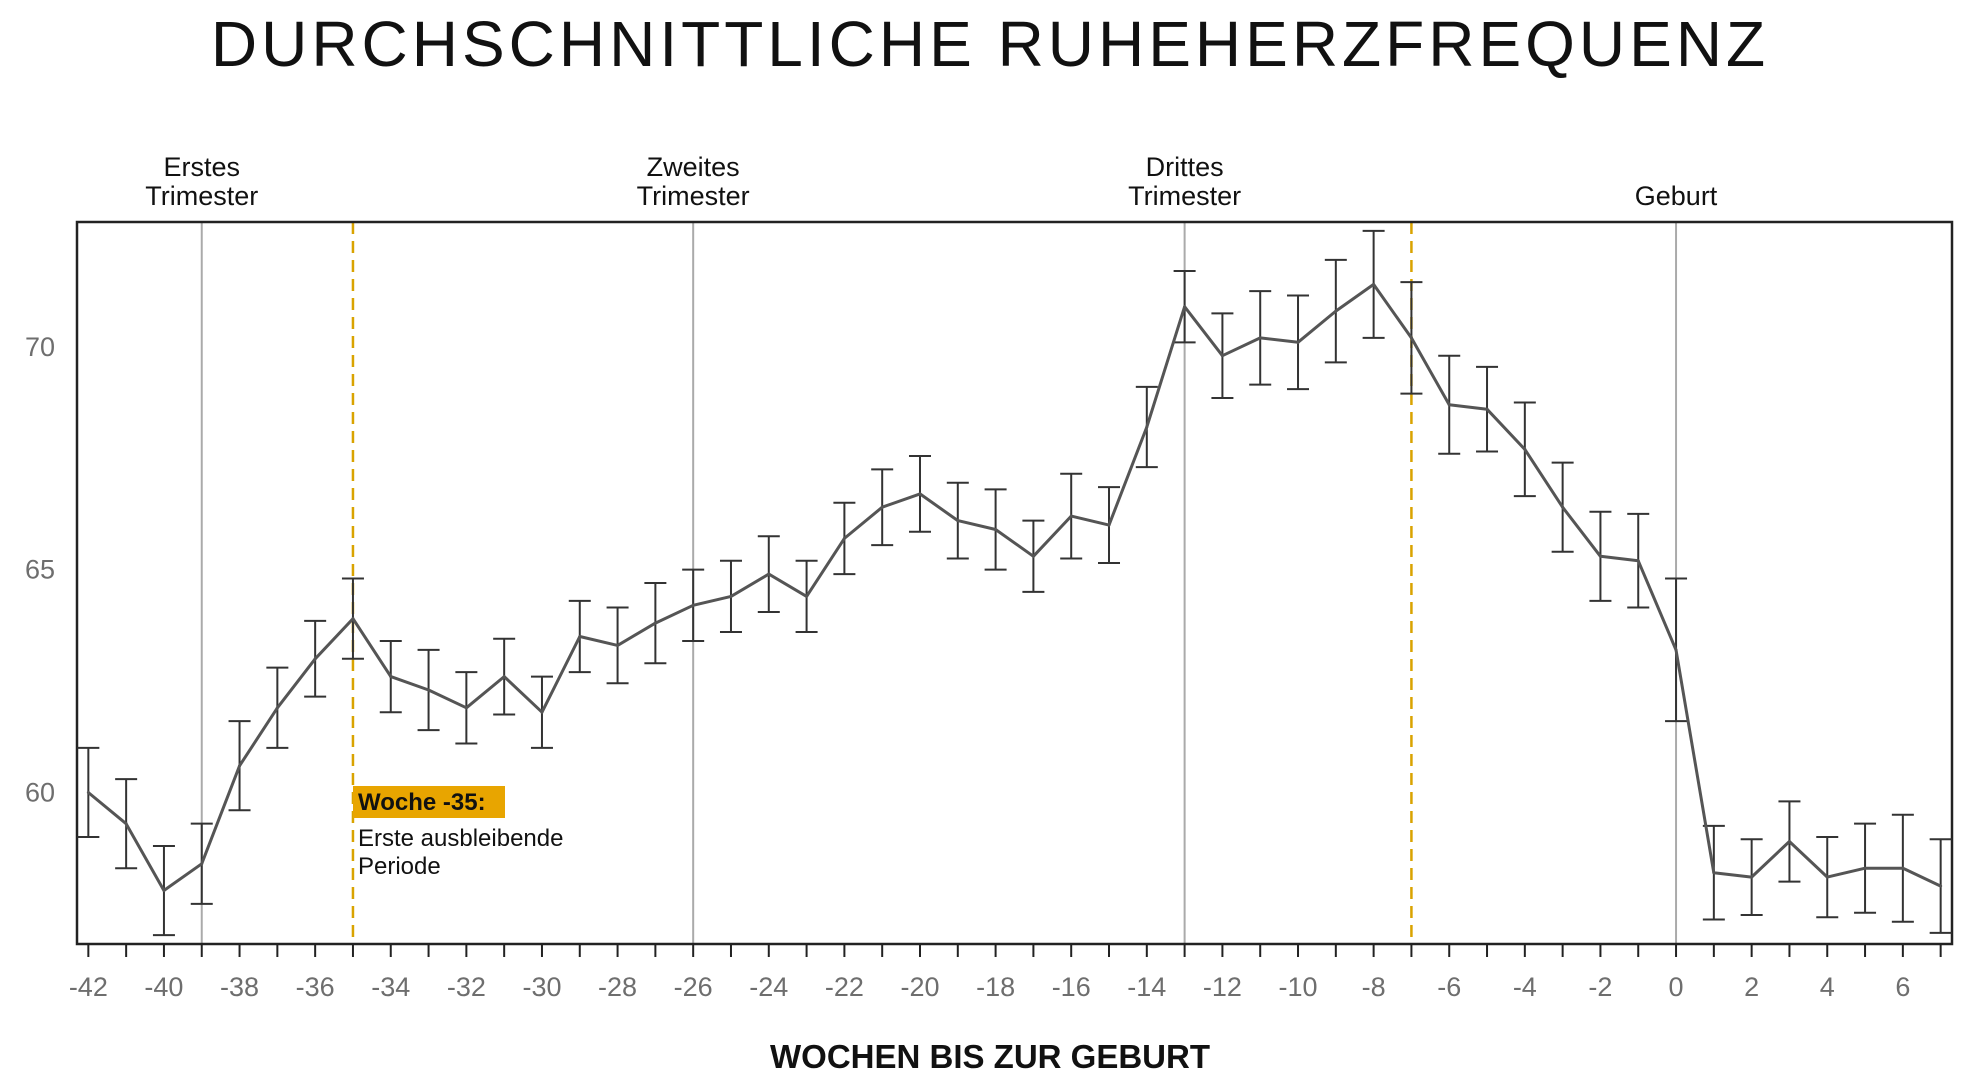  I want to click on x-tick-label: -8, so click(1374, 987).